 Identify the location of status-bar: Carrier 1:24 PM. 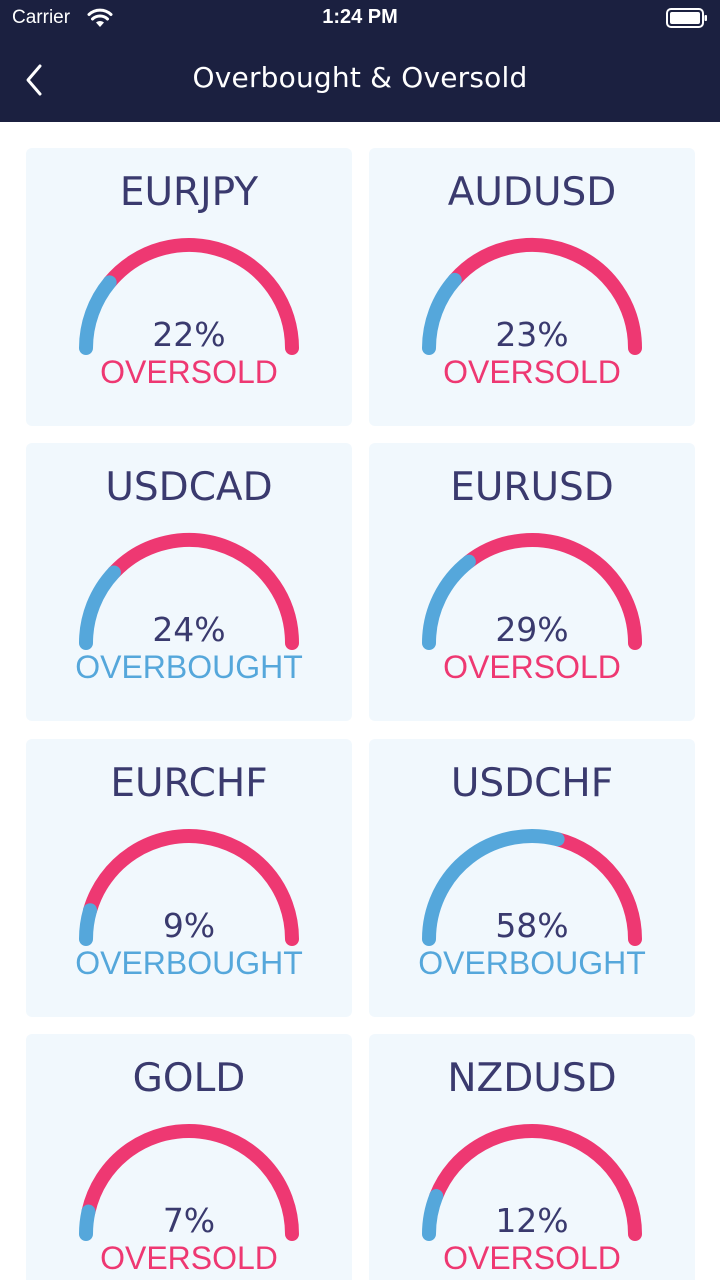
(360, 18).